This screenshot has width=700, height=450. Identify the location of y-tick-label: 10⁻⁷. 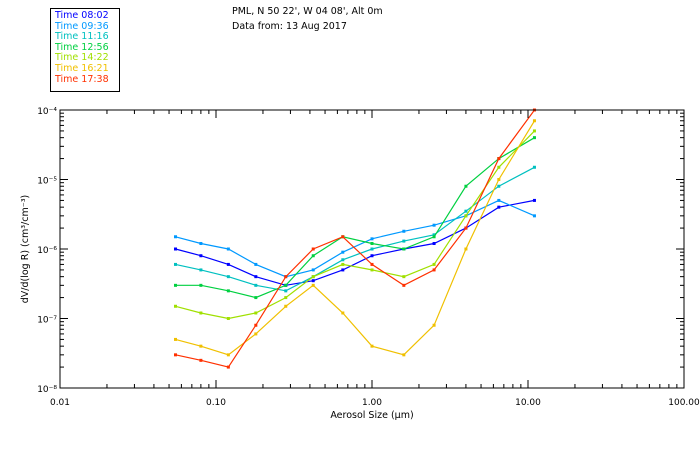
(47, 321).